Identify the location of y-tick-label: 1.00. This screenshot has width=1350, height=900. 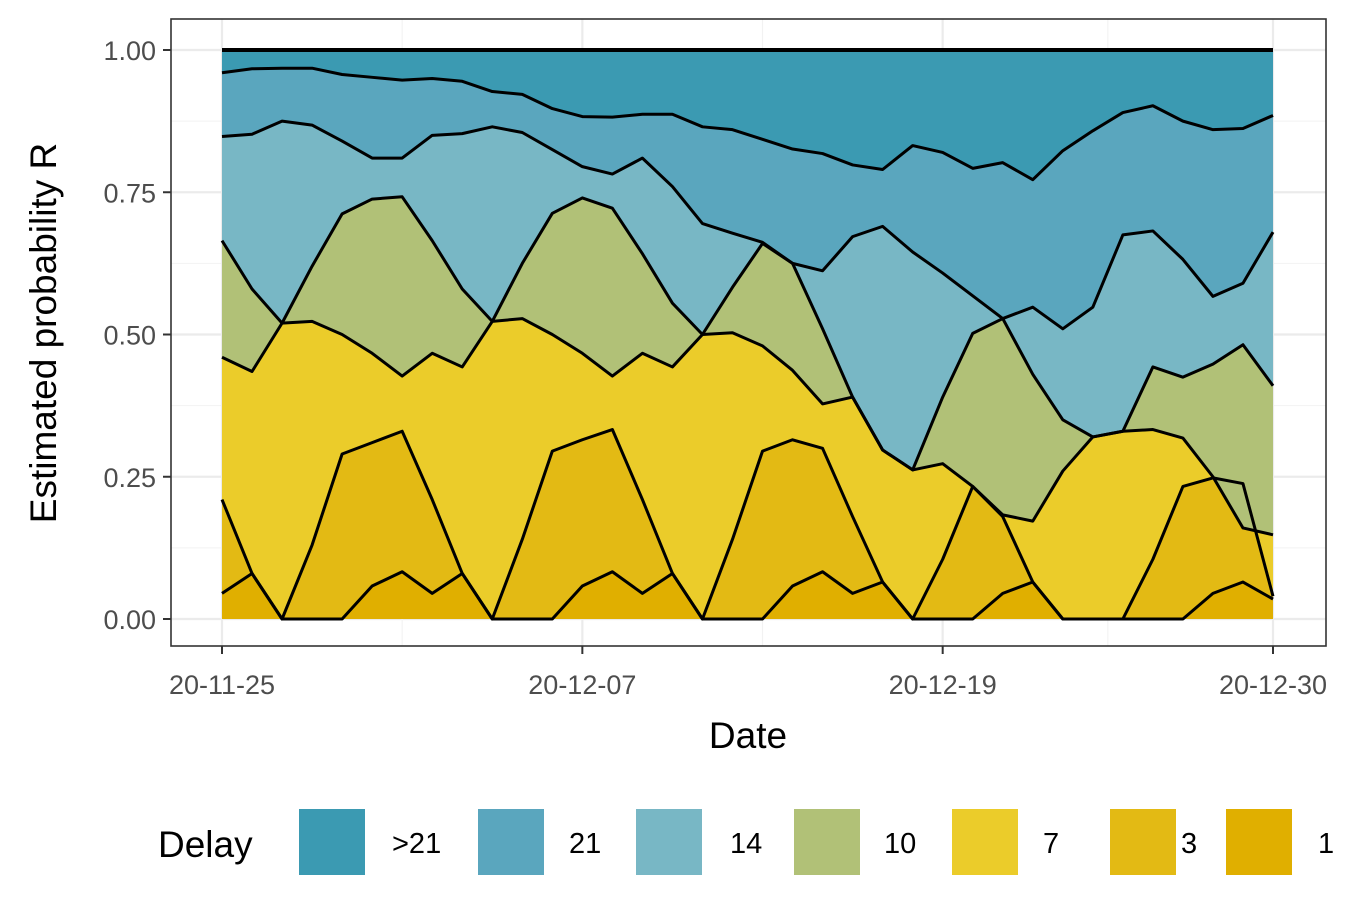
(129, 51).